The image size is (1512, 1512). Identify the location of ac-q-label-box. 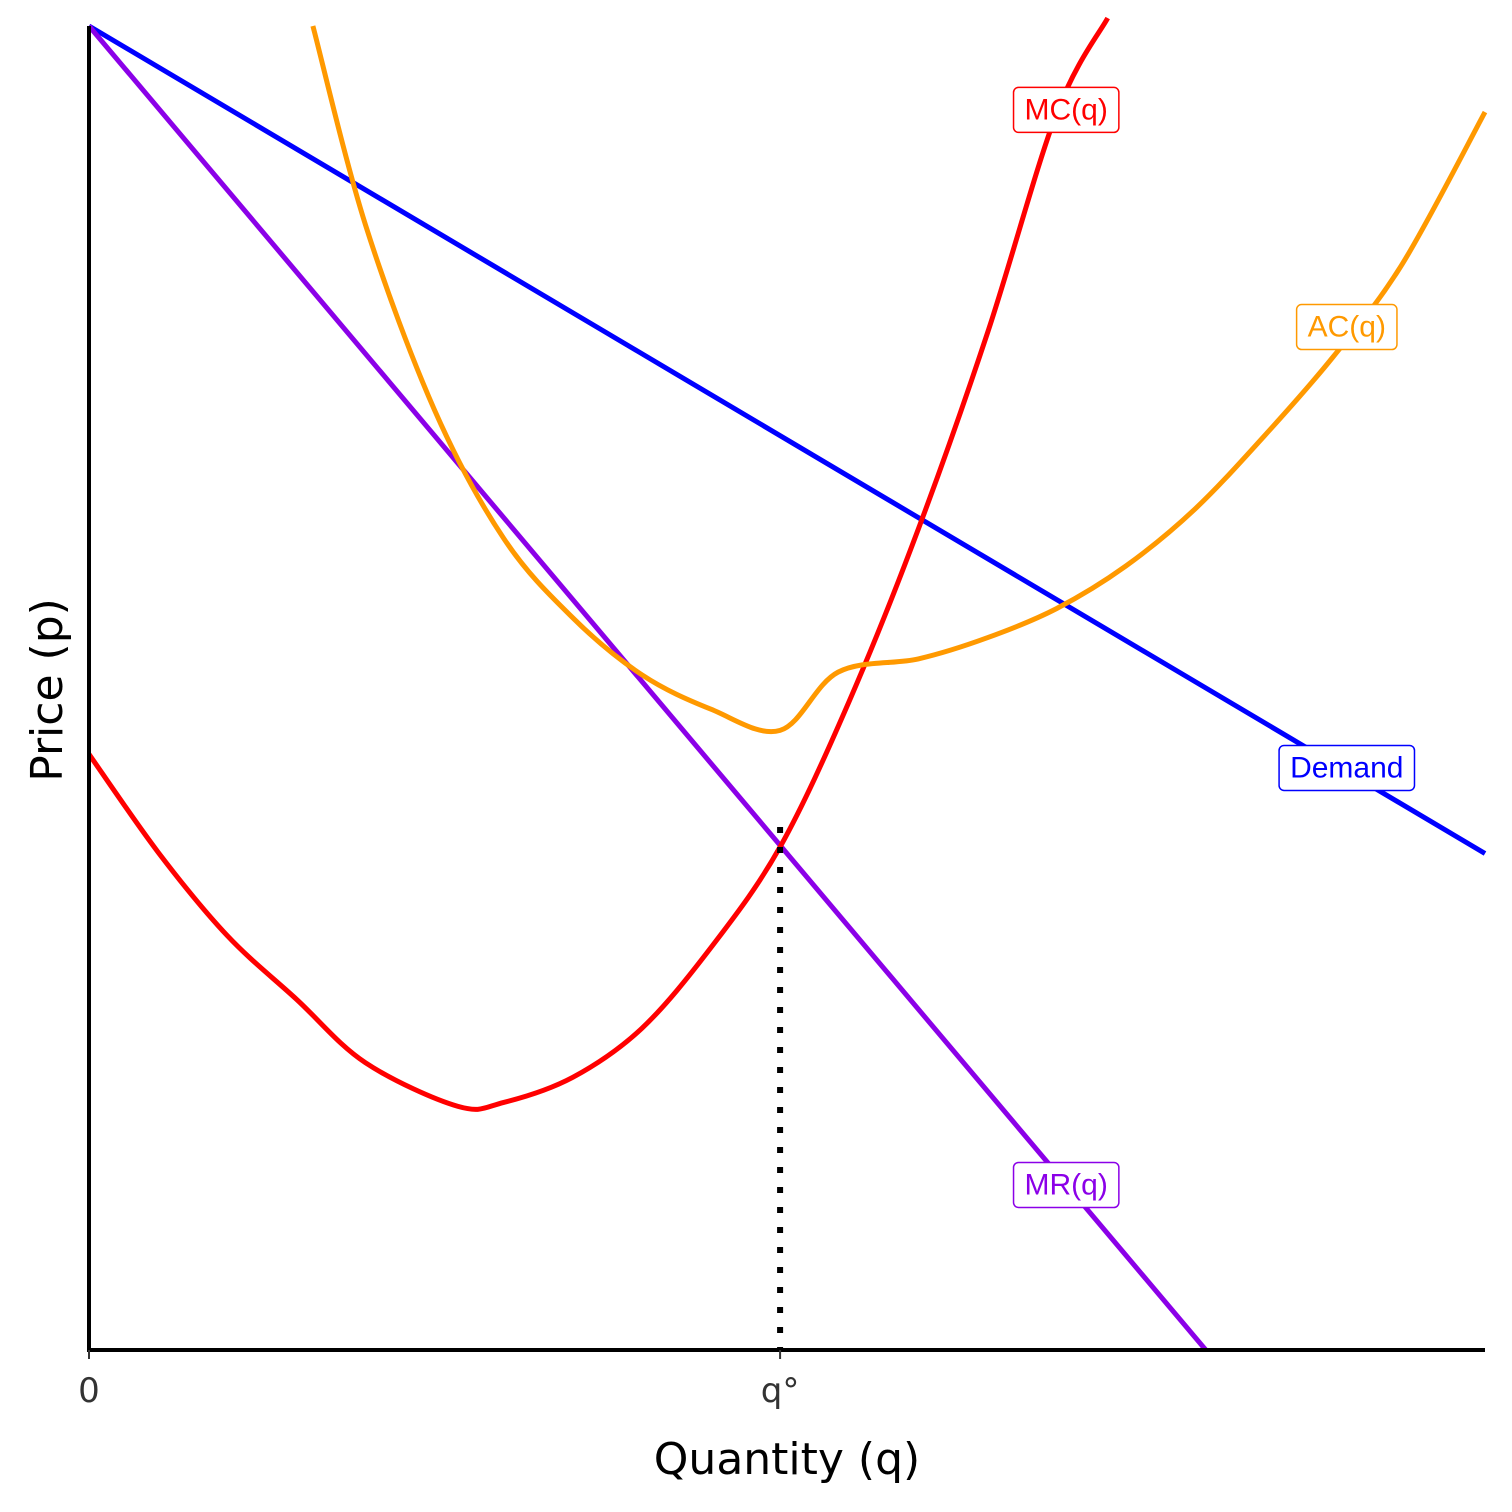
(1346, 327).